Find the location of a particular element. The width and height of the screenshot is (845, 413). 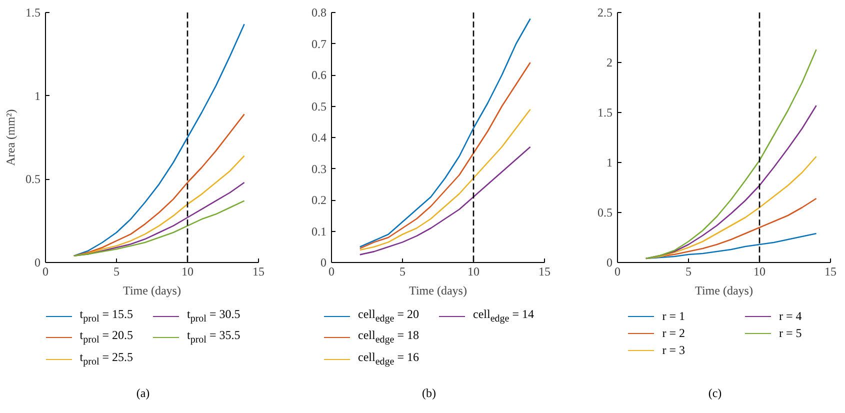

legend-label: cell$_{edge}$ = 14 is located at coordinates (503, 316).